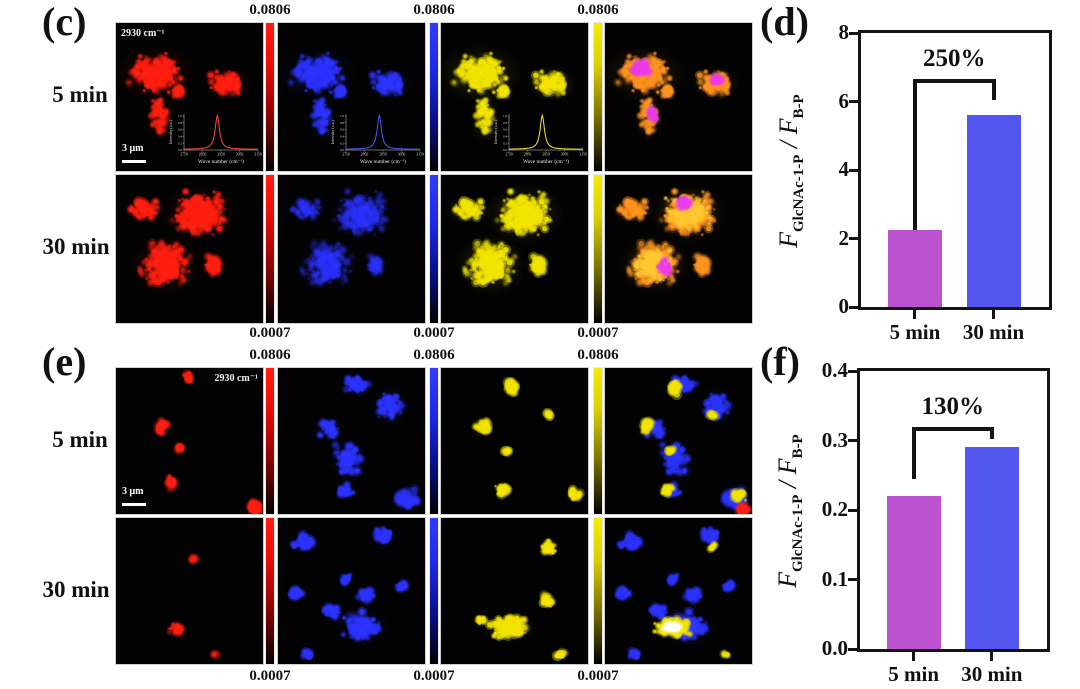 The width and height of the screenshot is (1080, 689). I want to click on svg-text: 0.2, so click(180, 143).